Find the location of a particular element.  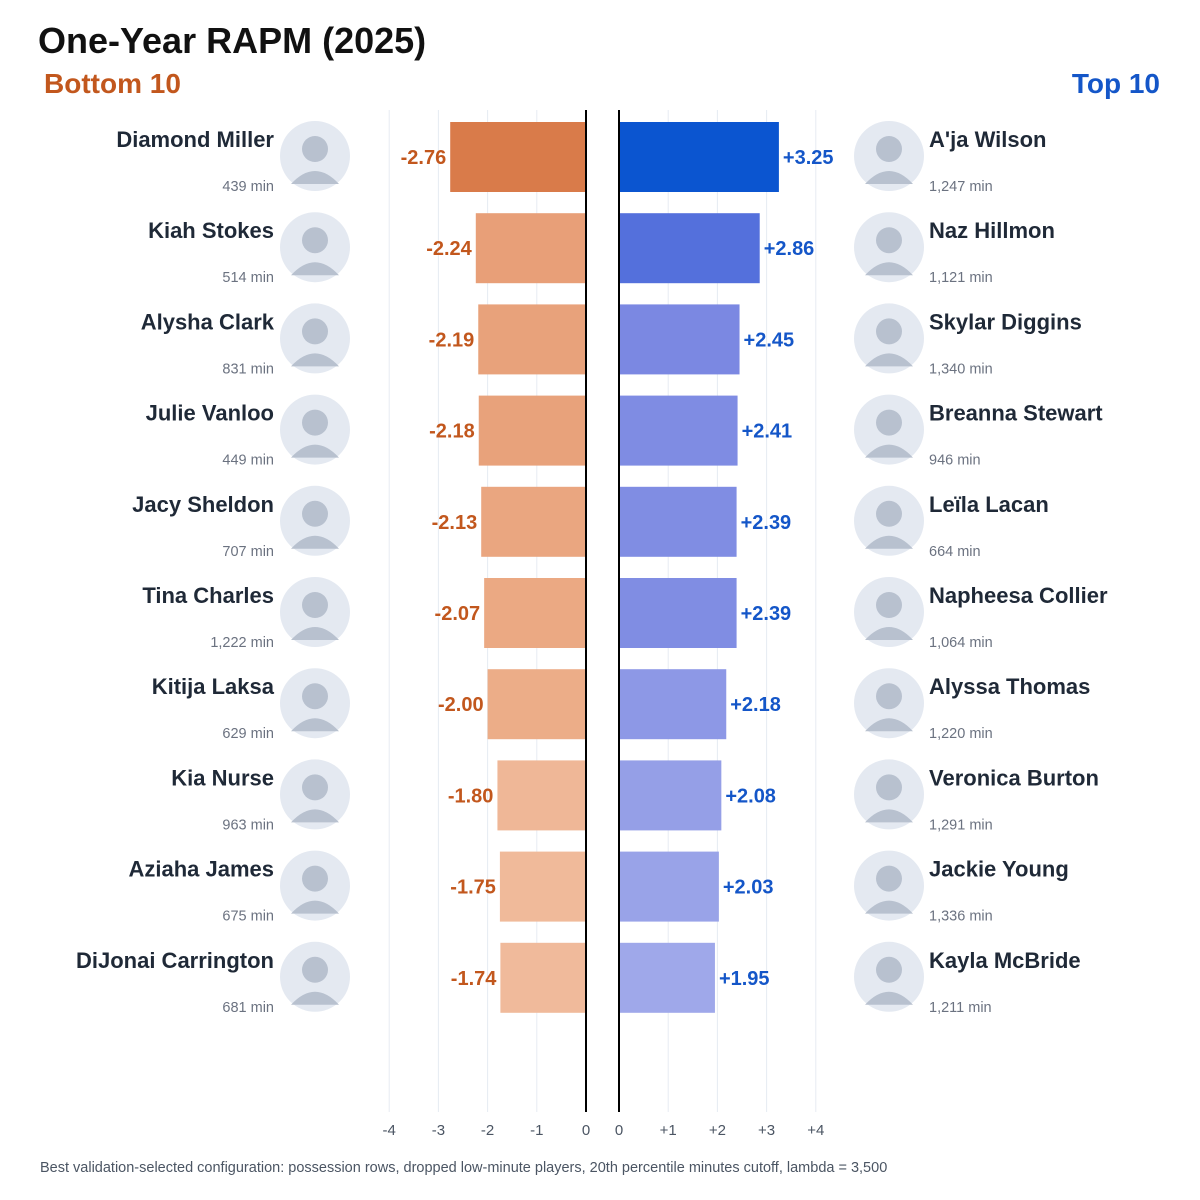

value-label: -2.00 is located at coordinates (461, 705).